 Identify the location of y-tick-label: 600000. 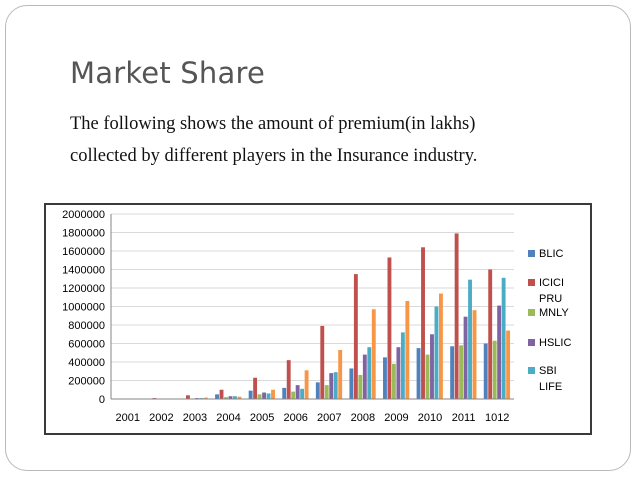
(86, 345).